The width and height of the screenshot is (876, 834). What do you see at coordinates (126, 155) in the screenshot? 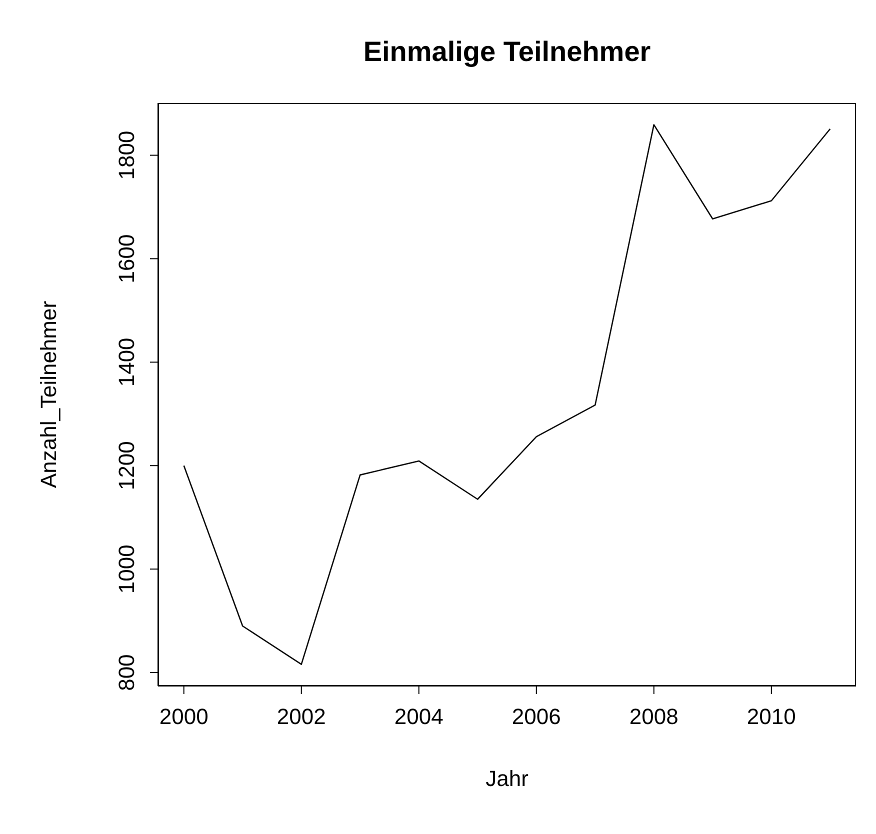
I see `y-tick-label: 1800` at bounding box center [126, 155].